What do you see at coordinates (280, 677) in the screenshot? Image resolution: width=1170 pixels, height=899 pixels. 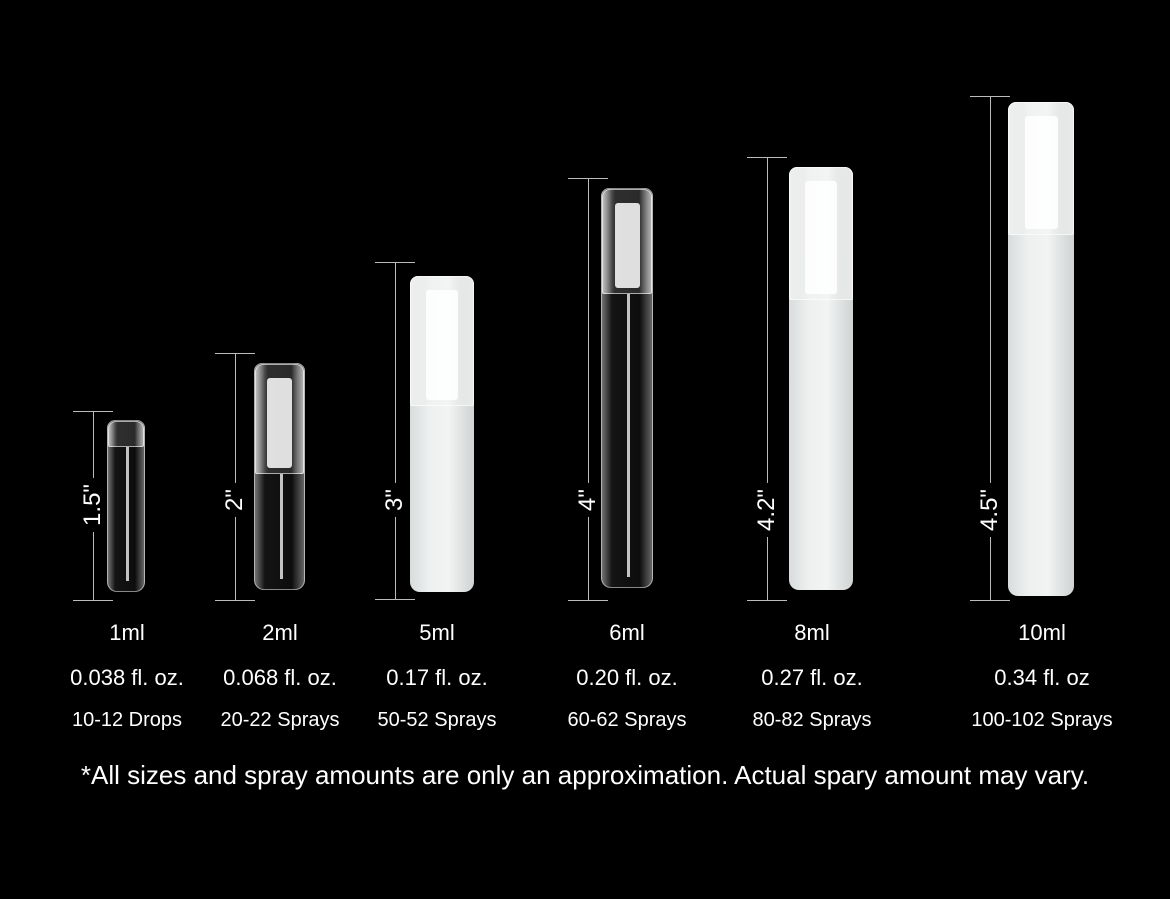 I see `fl-oz-label: 0.068 fl. oz.` at bounding box center [280, 677].